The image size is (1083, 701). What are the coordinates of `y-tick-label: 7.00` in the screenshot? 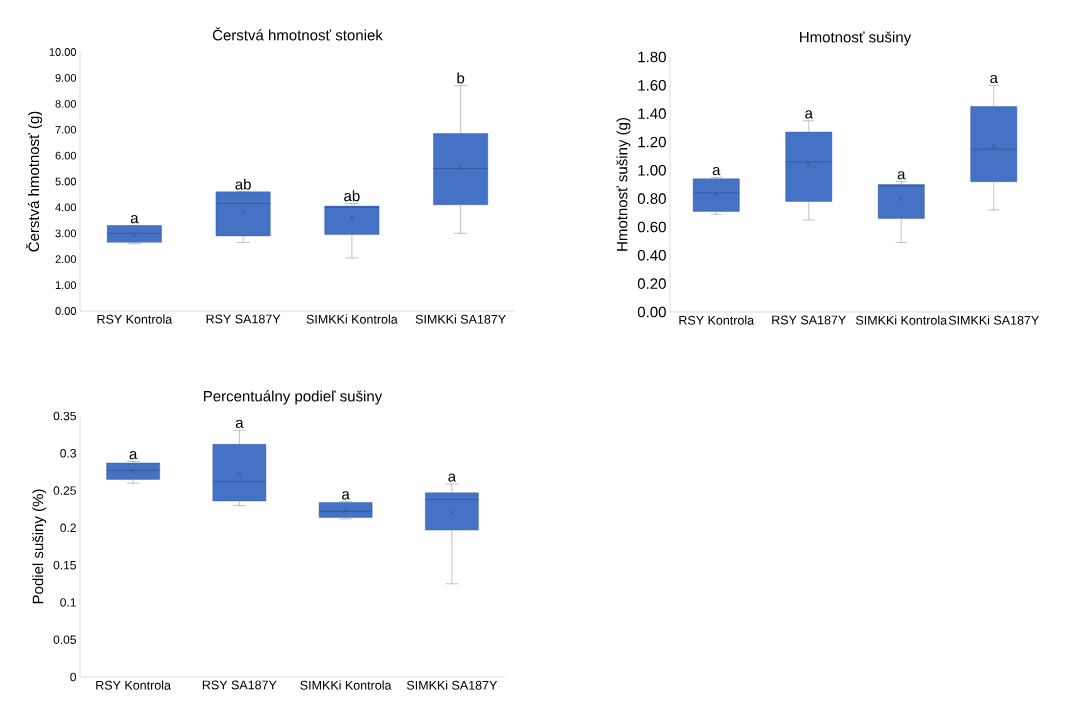 It's located at (66, 129).